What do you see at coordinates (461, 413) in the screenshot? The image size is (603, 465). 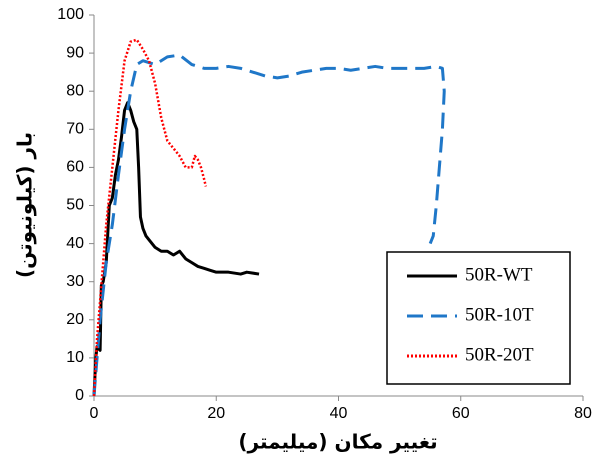 I see `x-tick-label: 60` at bounding box center [461, 413].